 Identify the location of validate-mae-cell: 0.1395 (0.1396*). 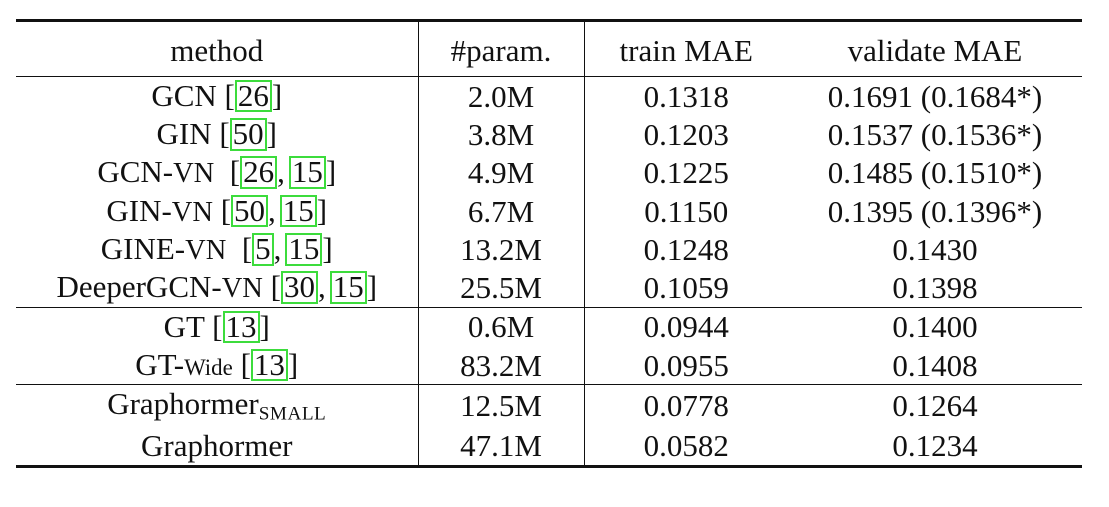
(935, 211).